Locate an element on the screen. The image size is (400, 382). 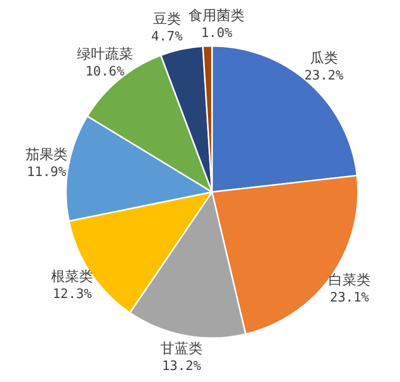
slice-label: 甘蓝类 is located at coordinates (181, 349).